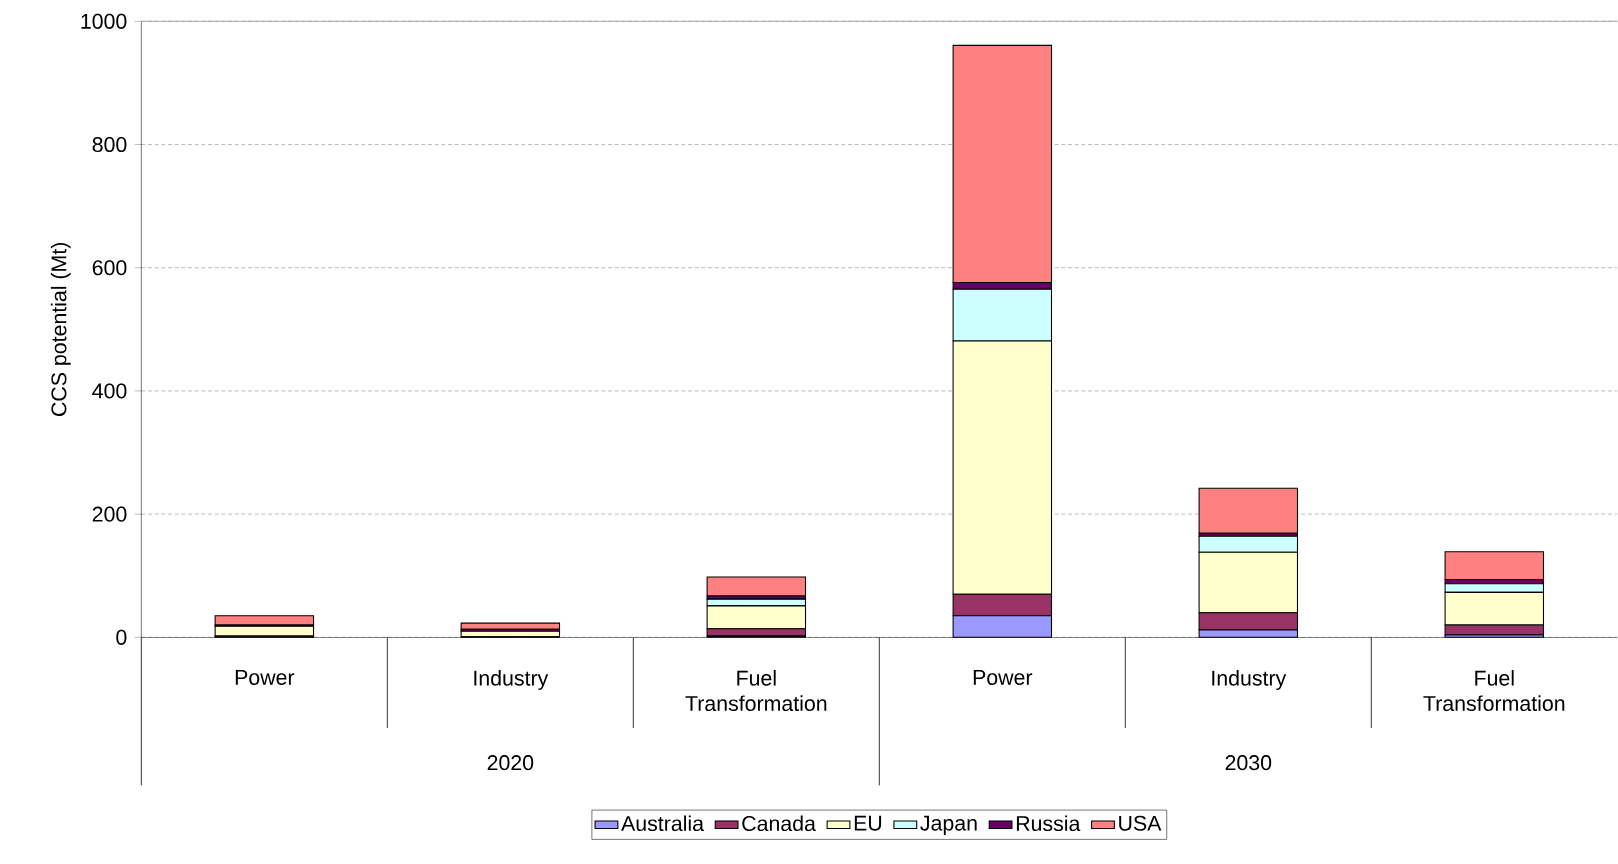 The width and height of the screenshot is (1618, 864). I want to click on legend-label: Australia, so click(663, 823).